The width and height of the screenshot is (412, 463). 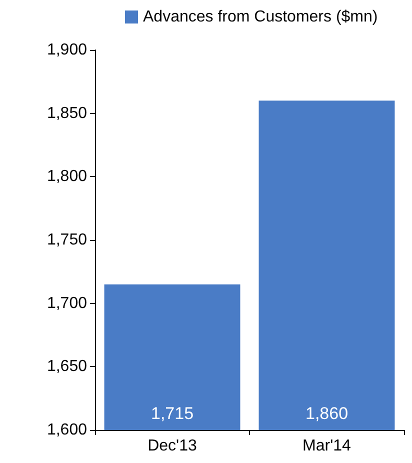 I want to click on y-tick-label: 1,650, so click(x=67, y=367).